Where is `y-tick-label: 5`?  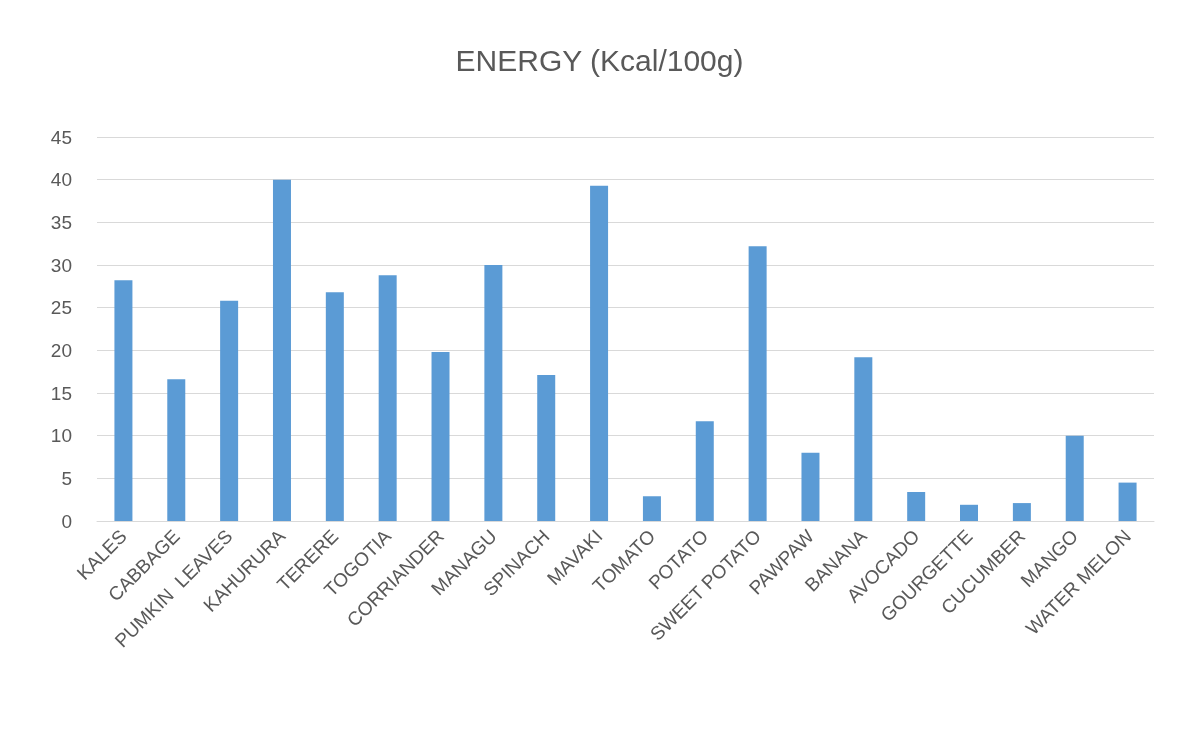
y-tick-label: 5 is located at coordinates (66, 478).